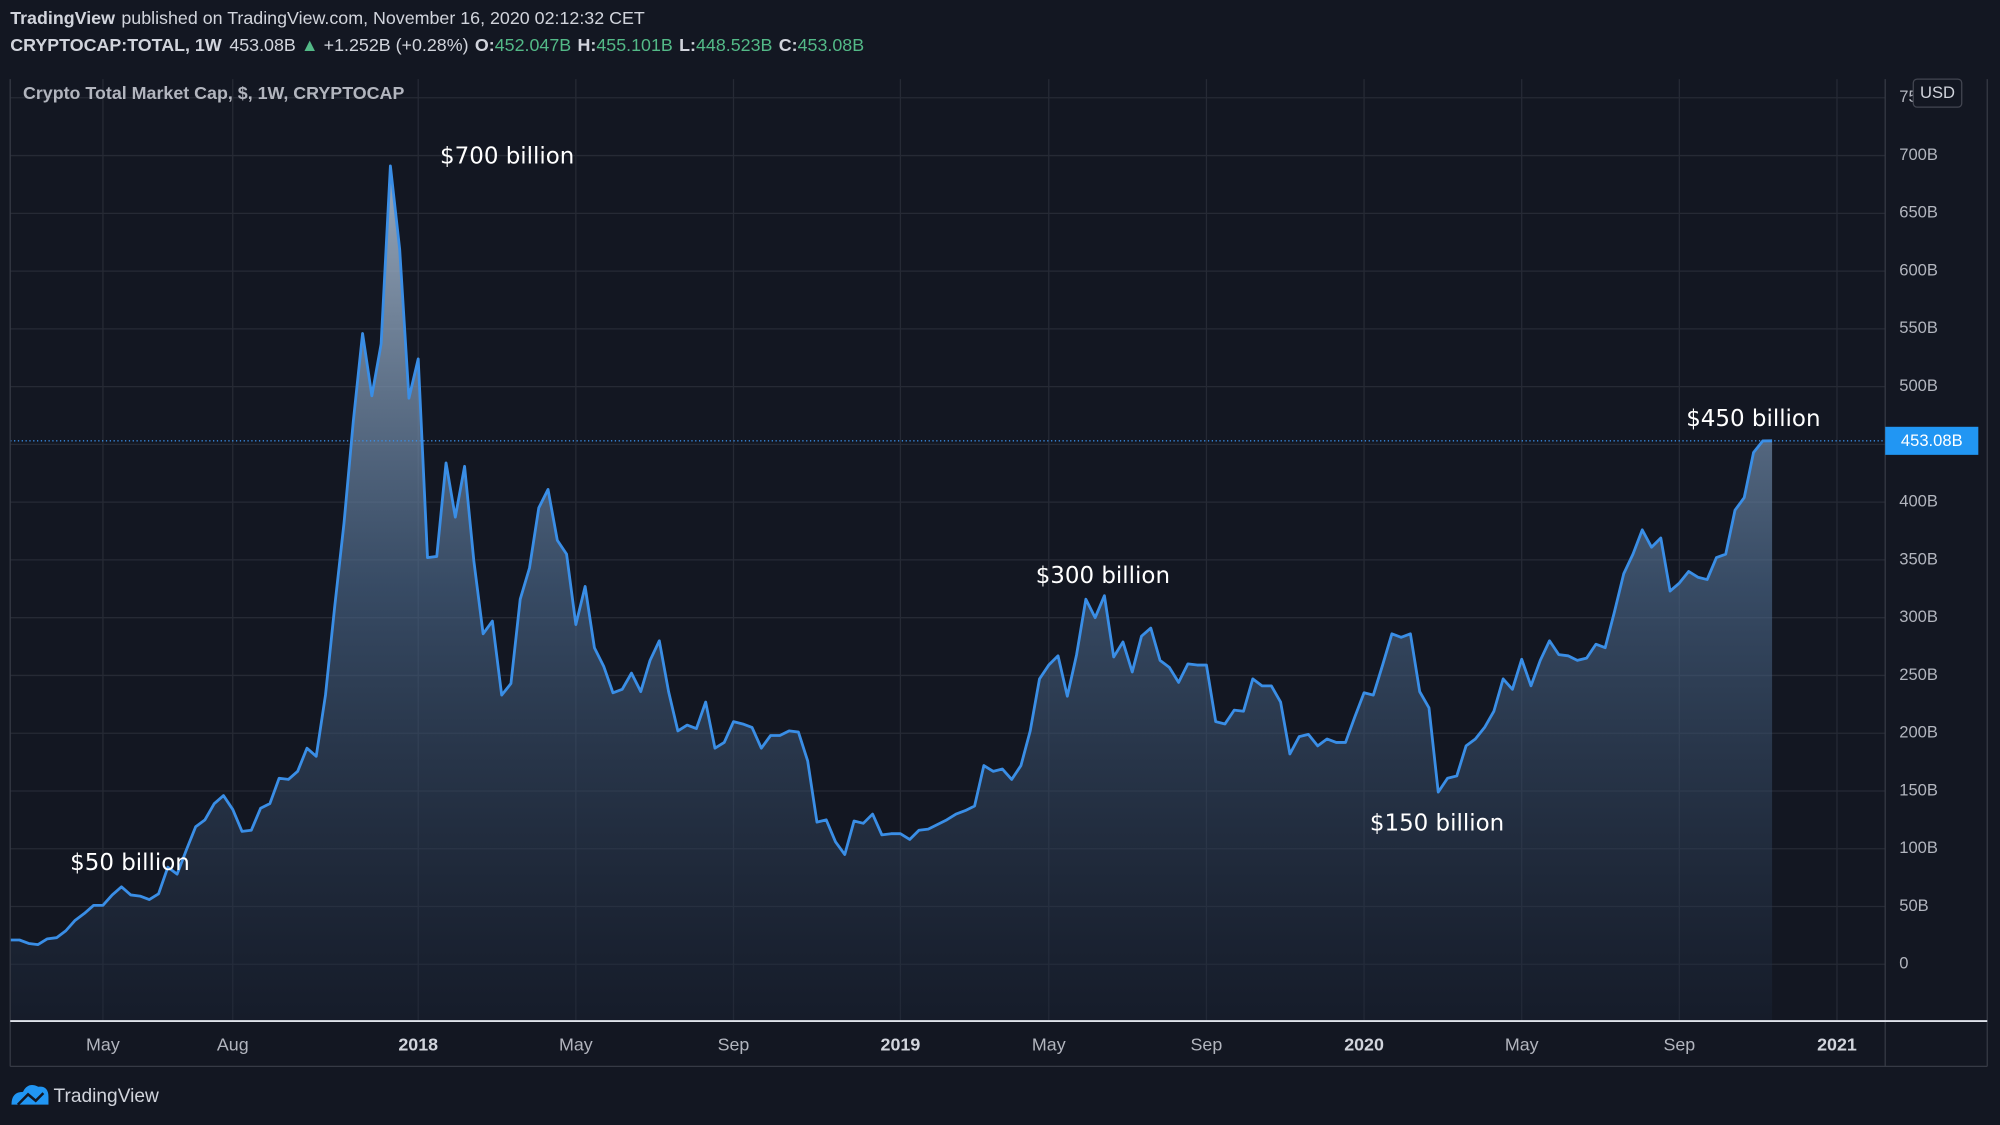 This screenshot has width=2000, height=1125. What do you see at coordinates (106, 1096) in the screenshot?
I see `footer-brand: TradingView` at bounding box center [106, 1096].